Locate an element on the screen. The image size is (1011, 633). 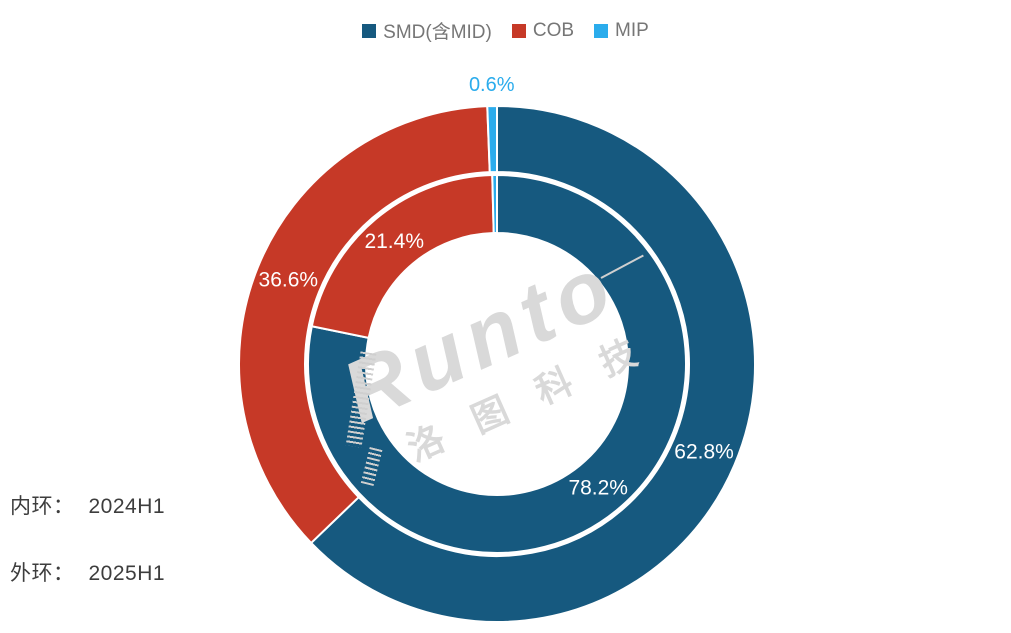
slice-label-outer-2: 0.6% is located at coordinates (492, 85).